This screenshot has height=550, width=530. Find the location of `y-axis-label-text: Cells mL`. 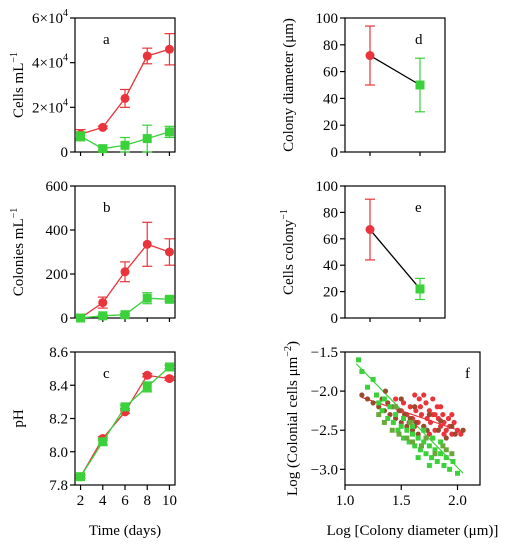

y-axis-label-text: Cells mL is located at coordinates (19, 90).